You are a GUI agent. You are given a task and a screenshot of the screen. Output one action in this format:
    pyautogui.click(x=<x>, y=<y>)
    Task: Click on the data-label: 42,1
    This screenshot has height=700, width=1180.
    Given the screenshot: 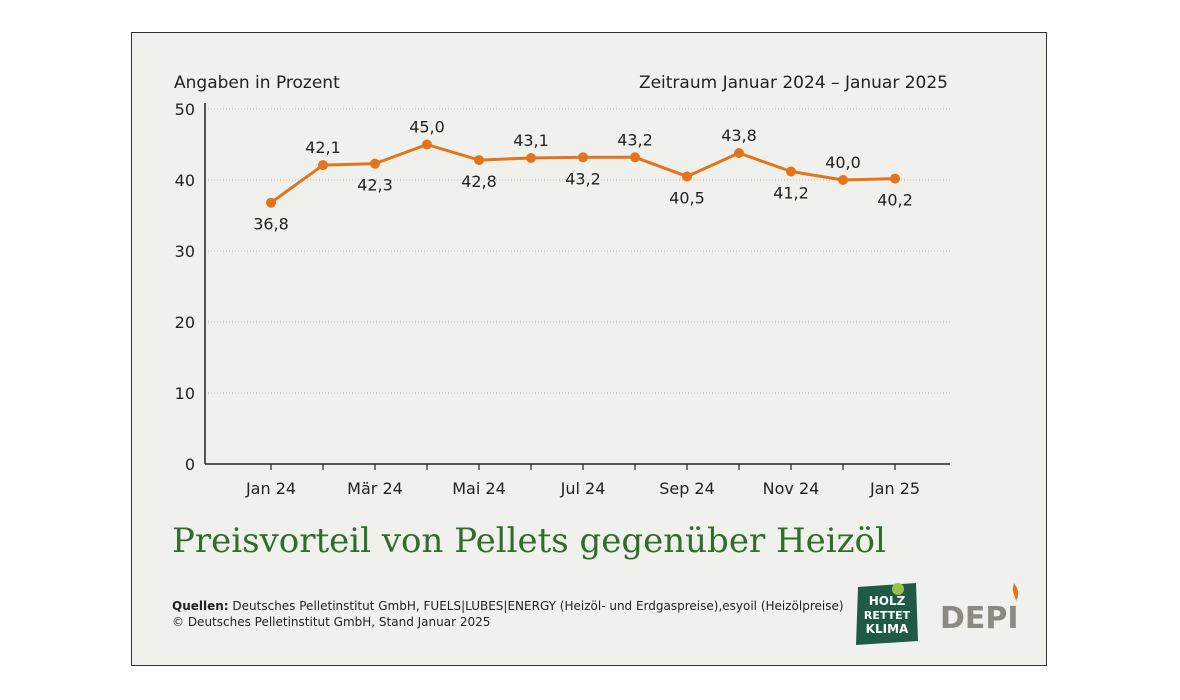 What is the action you would take?
    pyautogui.click(x=323, y=147)
    